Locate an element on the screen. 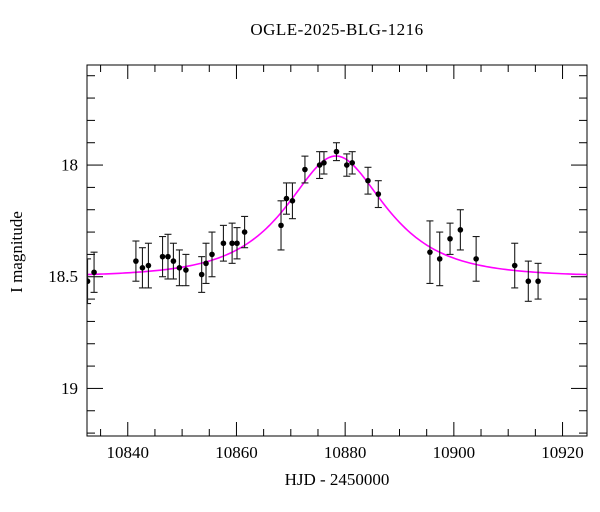 Image resolution: width=600 pixels, height=512 pixels. x-tick-label: 10900 is located at coordinates (454, 452).